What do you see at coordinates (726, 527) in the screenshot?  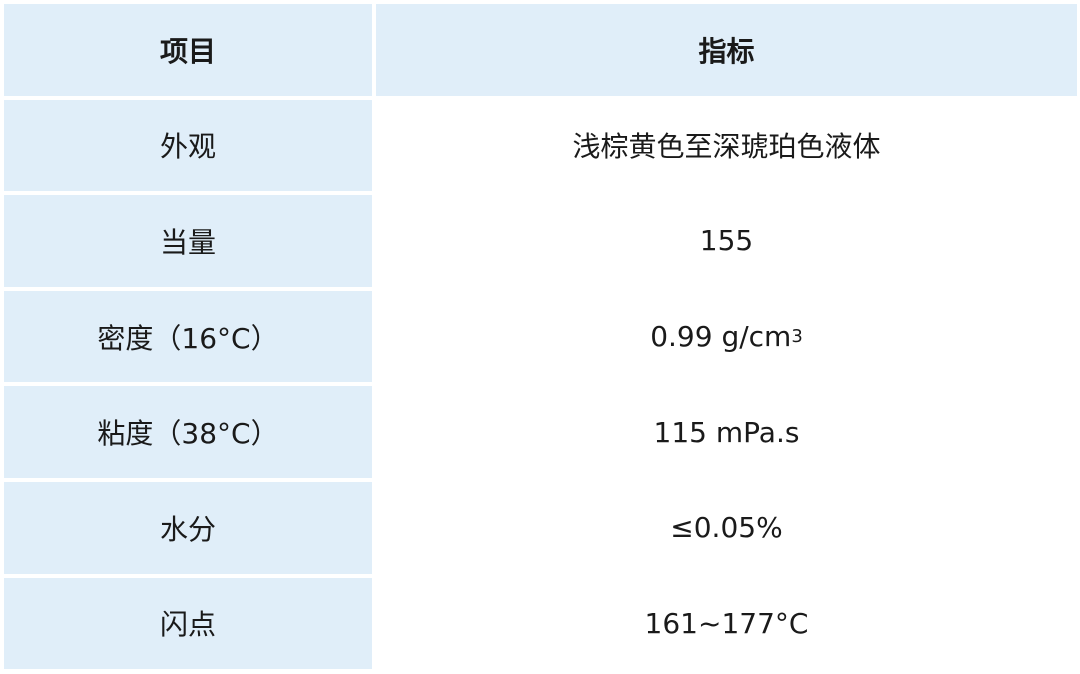 I see `row-spec: ≤0.05%` at bounding box center [726, 527].